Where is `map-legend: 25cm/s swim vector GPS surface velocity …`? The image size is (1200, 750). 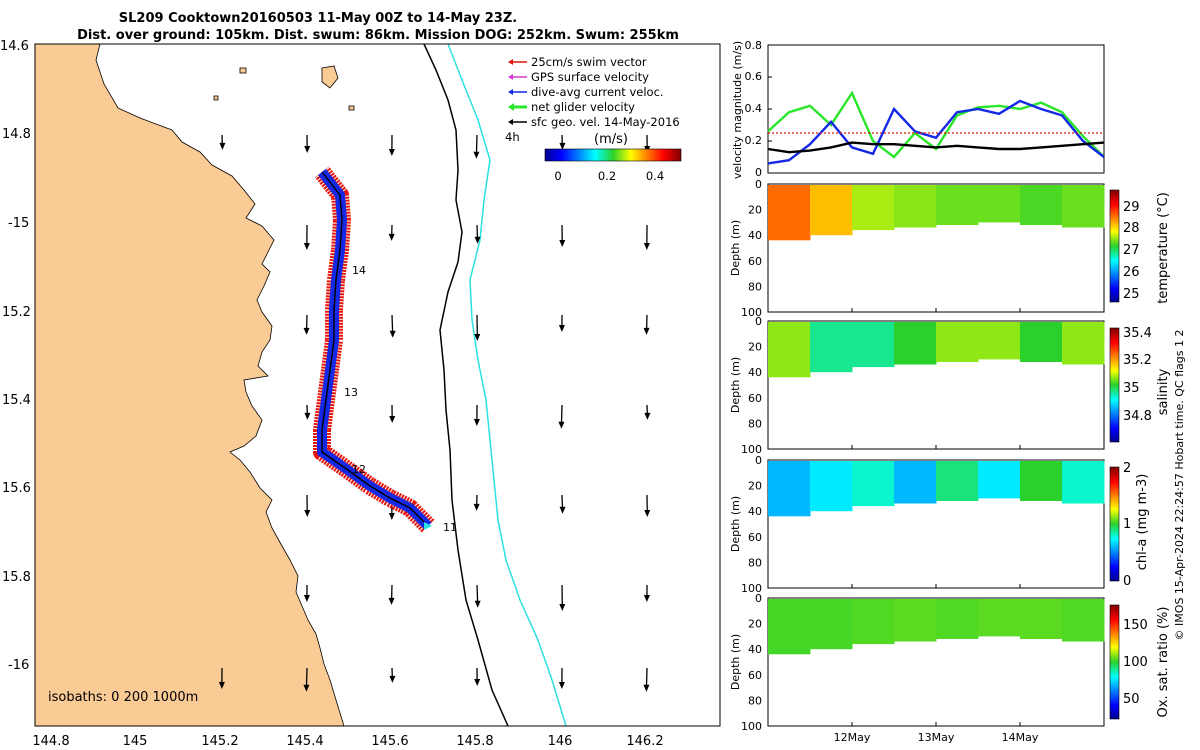
map-legend: 25cm/s swim vector GPS surface velocity … is located at coordinates (593, 119).